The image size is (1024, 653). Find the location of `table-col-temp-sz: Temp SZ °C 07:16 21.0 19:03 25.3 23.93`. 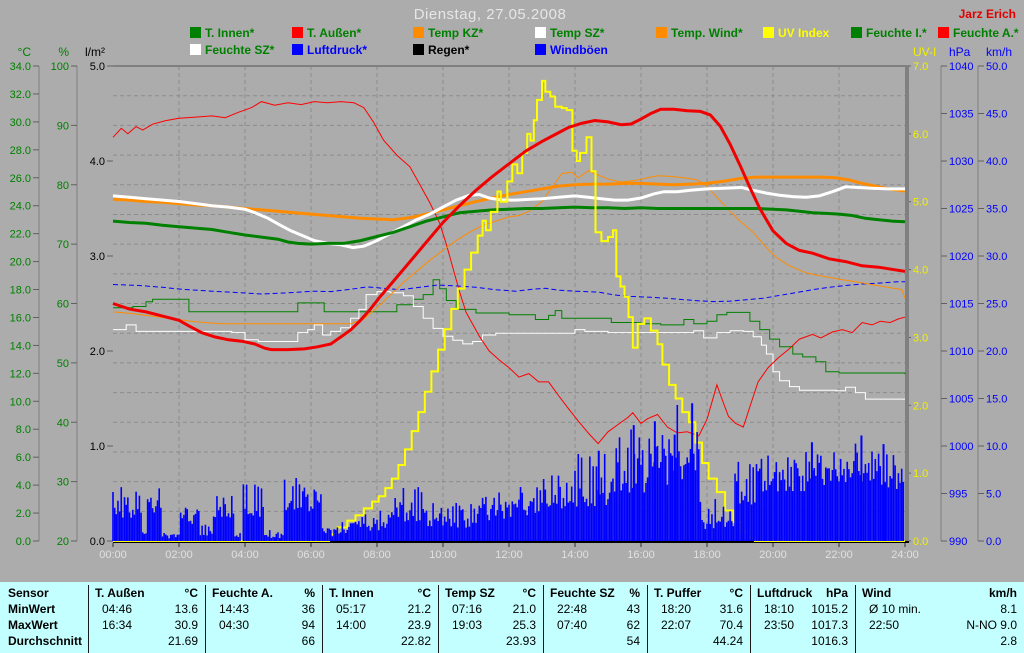

table-col-temp-sz: Temp SZ °C 07:16 21.0 19:03 25.3 23.93 is located at coordinates (490, 619).